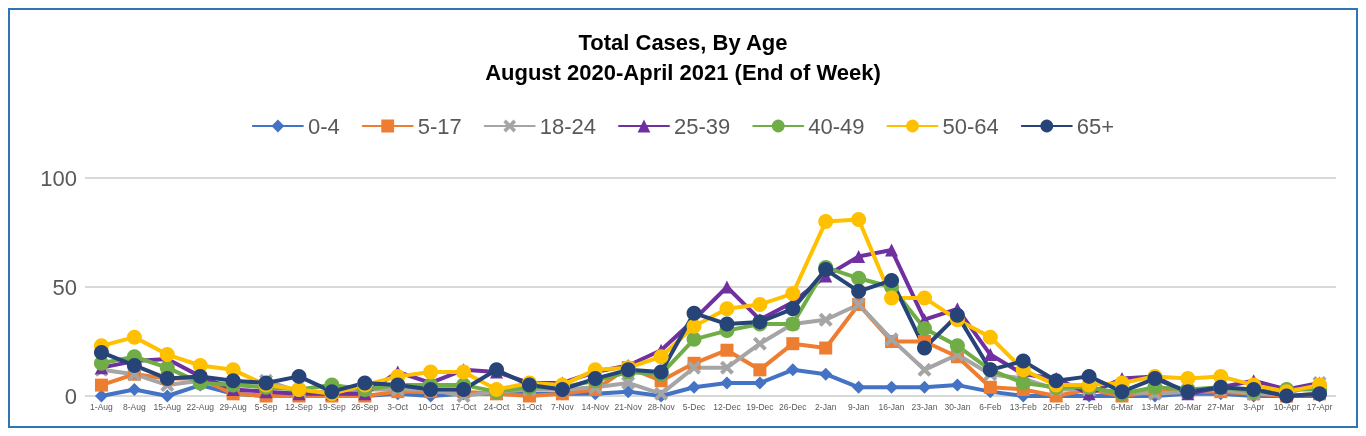  Describe the element at coordinates (64, 287) in the screenshot. I see `y-tick-label: 50` at that location.